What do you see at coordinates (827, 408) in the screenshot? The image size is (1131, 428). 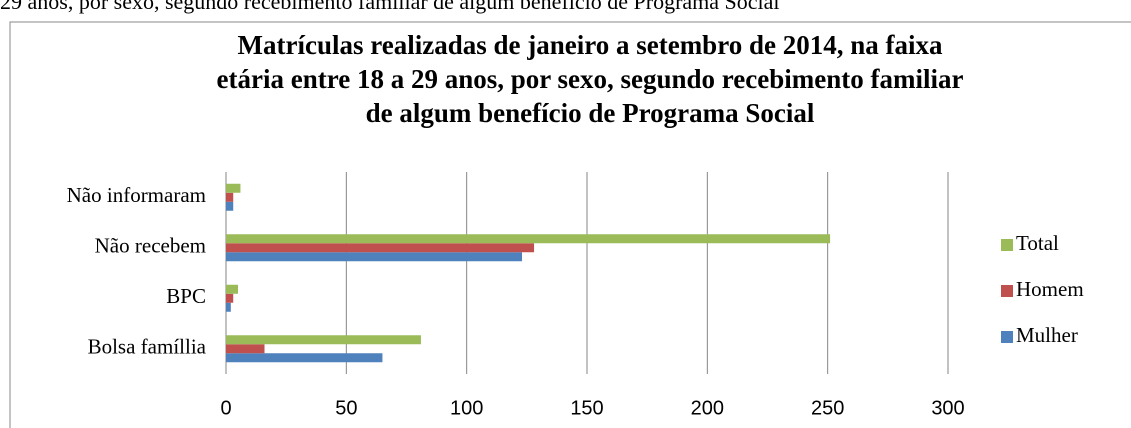 I see `x-tick-label: 250` at bounding box center [827, 408].